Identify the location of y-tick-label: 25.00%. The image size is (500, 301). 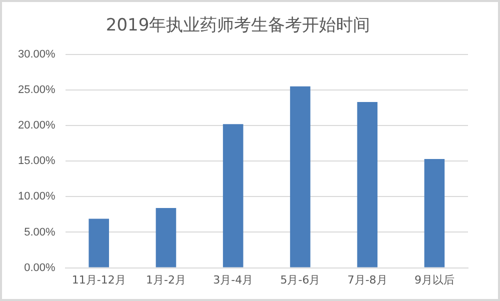
(37, 90).